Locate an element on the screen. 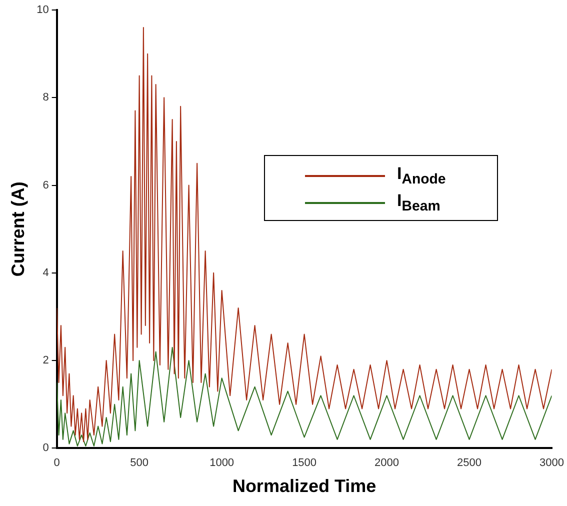  y-tick-label: 4 is located at coordinates (45, 272).